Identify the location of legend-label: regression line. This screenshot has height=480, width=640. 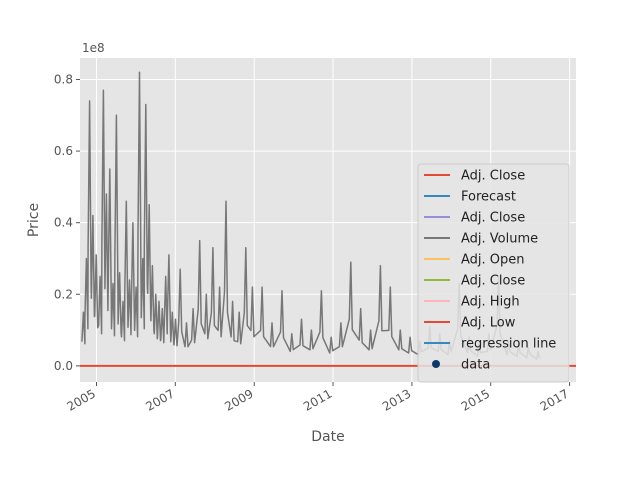
(508, 344).